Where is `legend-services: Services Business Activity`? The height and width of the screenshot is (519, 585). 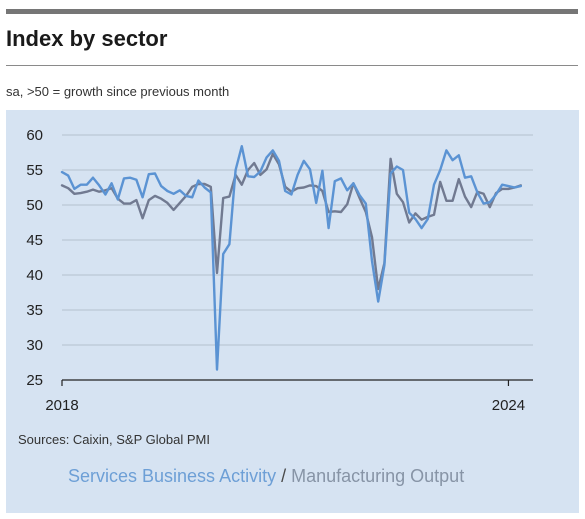 legend-services: Services Business Activity is located at coordinates (172, 476).